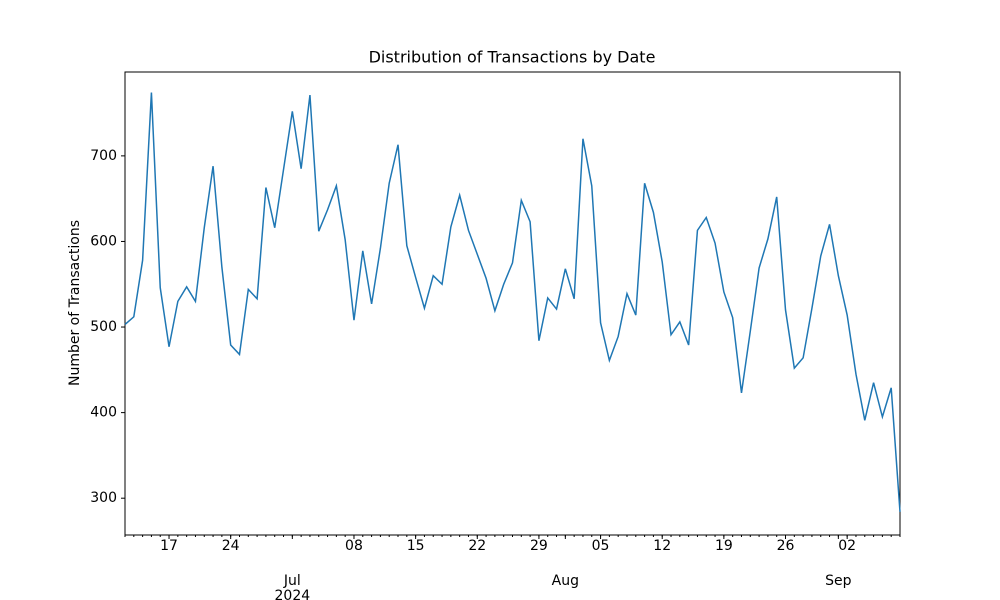  Describe the element at coordinates (723, 546) in the screenshot. I see `x-tick-label: 19` at that location.